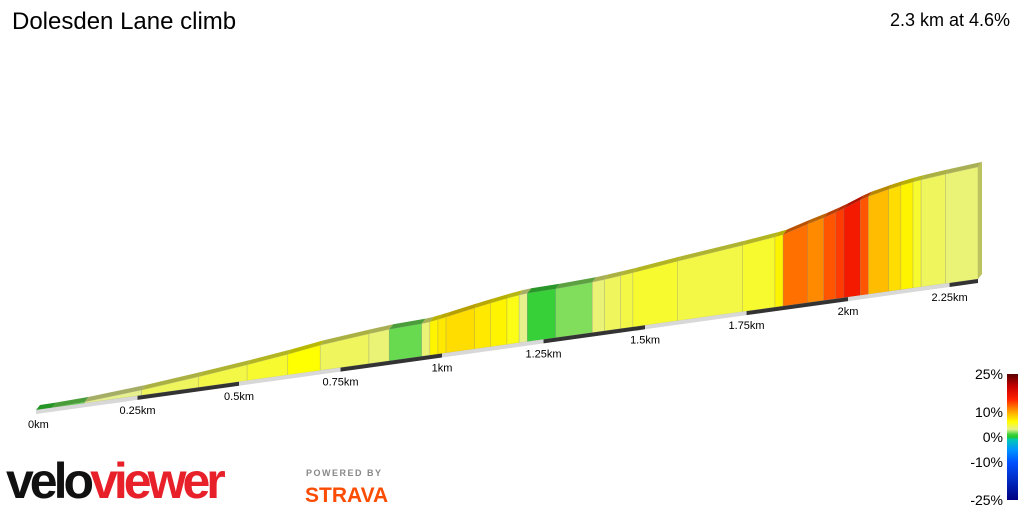 This screenshot has height=512, width=1024. I want to click on strava-wordmark: STRAVA, so click(346, 495).